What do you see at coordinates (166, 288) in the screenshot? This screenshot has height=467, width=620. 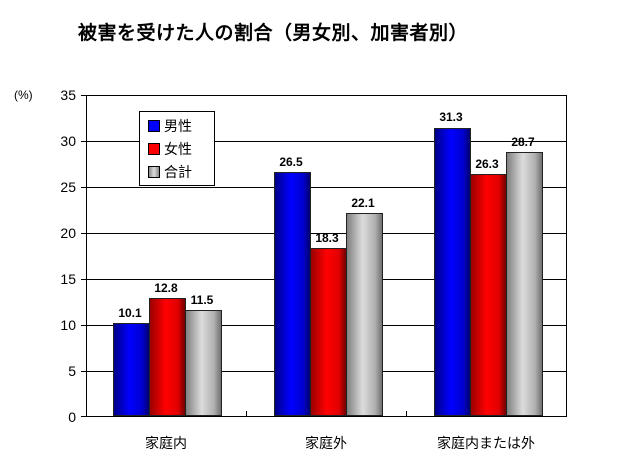 I see `value-label: 12.8` at bounding box center [166, 288].